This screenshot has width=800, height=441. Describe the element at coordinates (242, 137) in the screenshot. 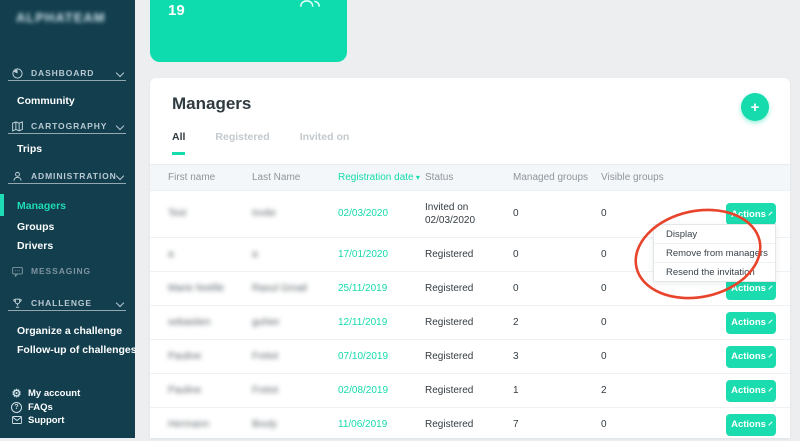

I see `tab-registered: Registered` at that location.